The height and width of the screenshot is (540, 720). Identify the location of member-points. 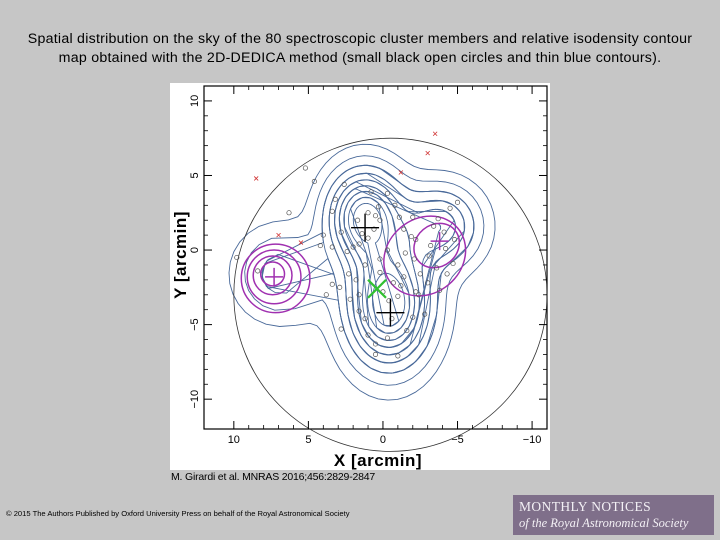
(347, 262).